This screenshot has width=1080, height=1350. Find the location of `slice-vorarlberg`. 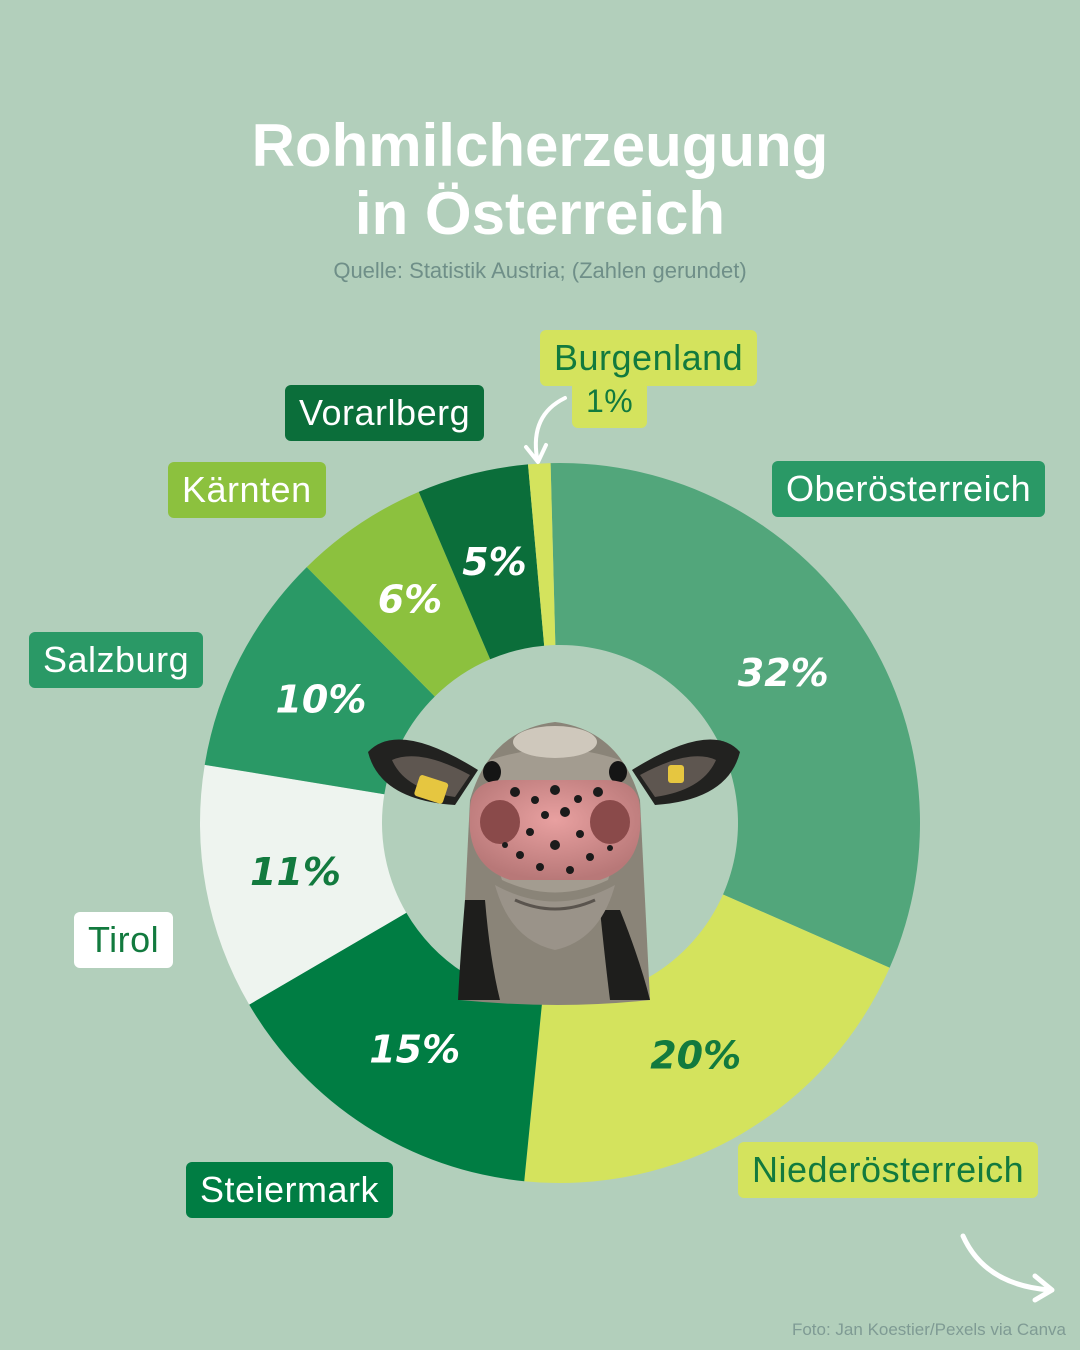

slice-vorarlberg is located at coordinates (481, 562).